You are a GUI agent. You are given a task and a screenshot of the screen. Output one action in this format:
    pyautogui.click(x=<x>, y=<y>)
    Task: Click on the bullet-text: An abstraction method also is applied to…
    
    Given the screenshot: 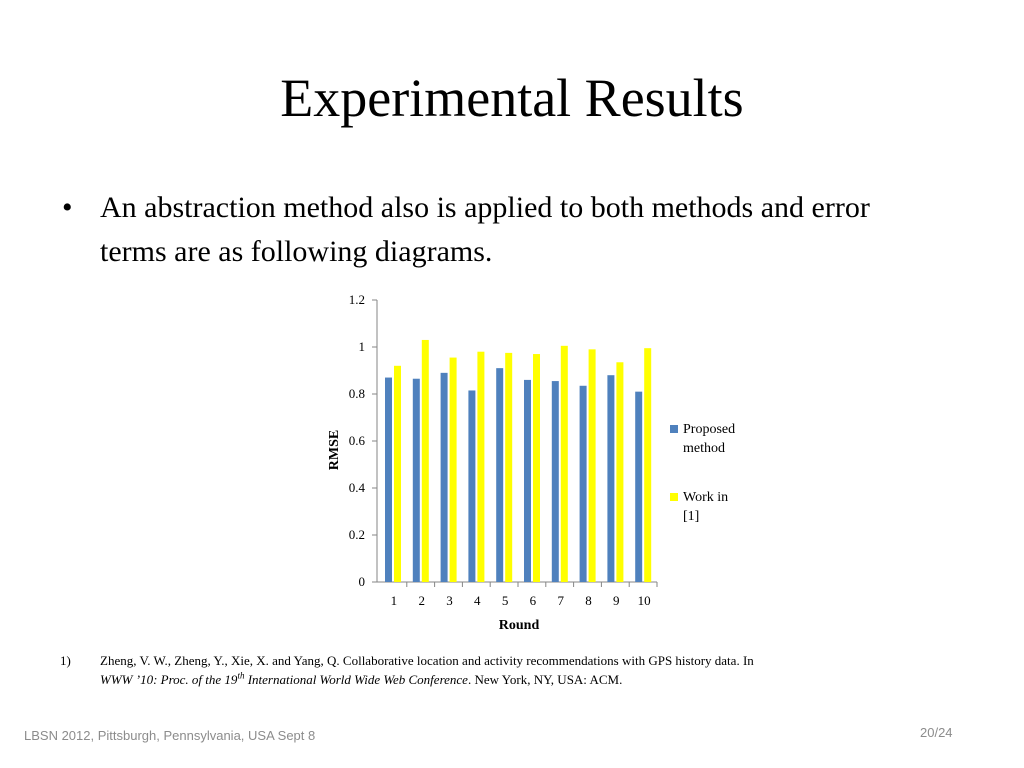 What is the action you would take?
    pyautogui.click(x=485, y=229)
    